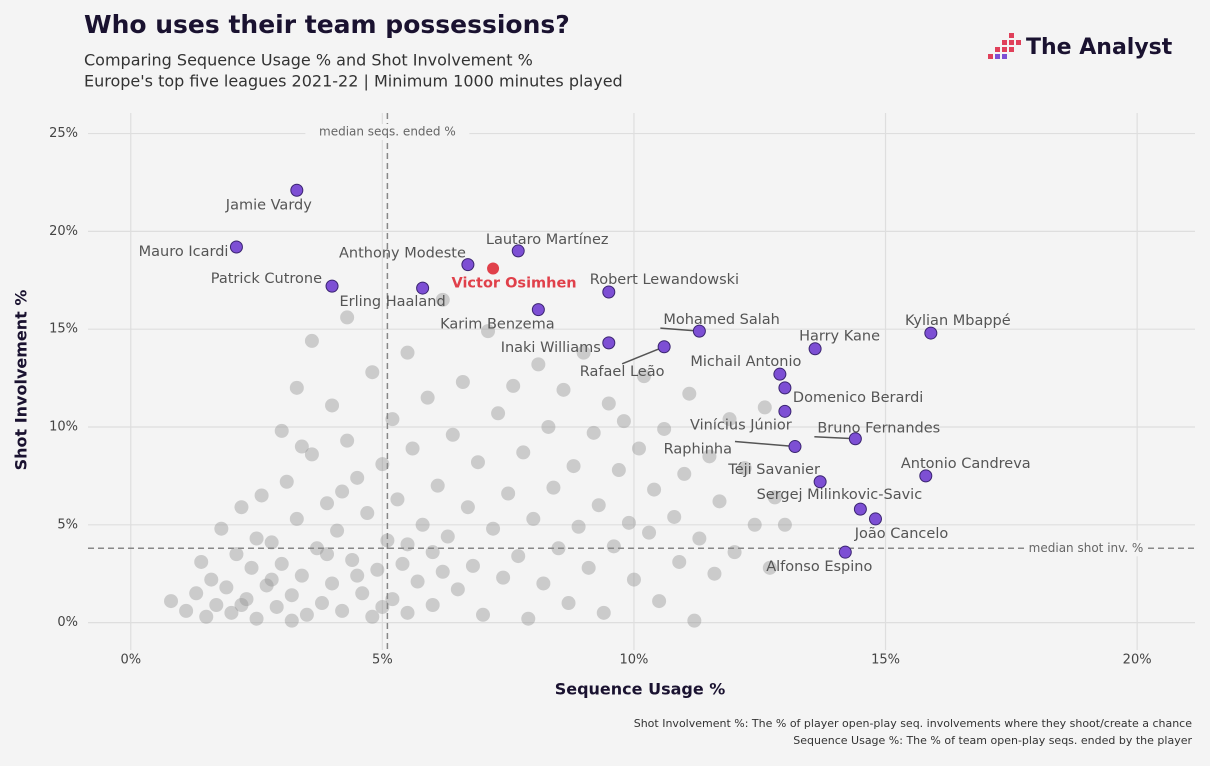 The height and width of the screenshot is (766, 1210). Describe the element at coordinates (63, 426) in the screenshot. I see `y-tick-label: 10%` at that location.